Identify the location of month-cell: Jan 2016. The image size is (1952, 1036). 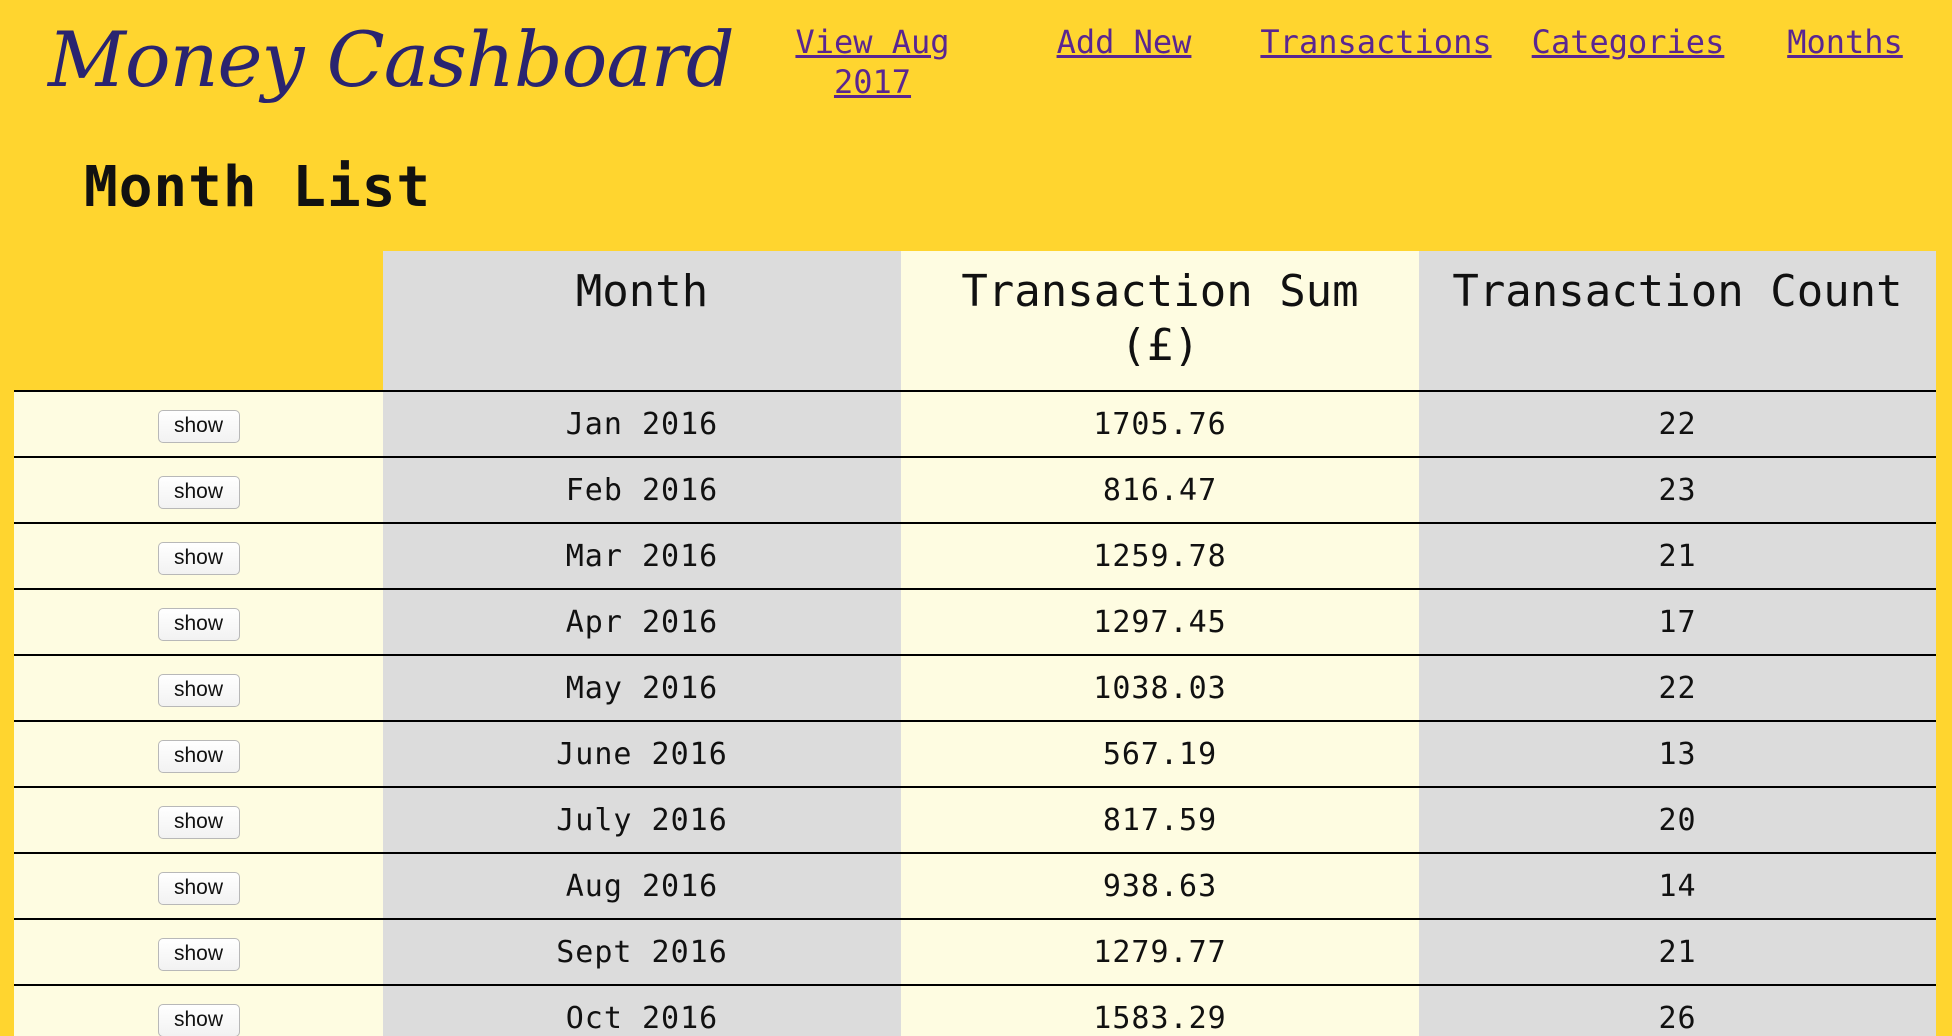
(642, 423).